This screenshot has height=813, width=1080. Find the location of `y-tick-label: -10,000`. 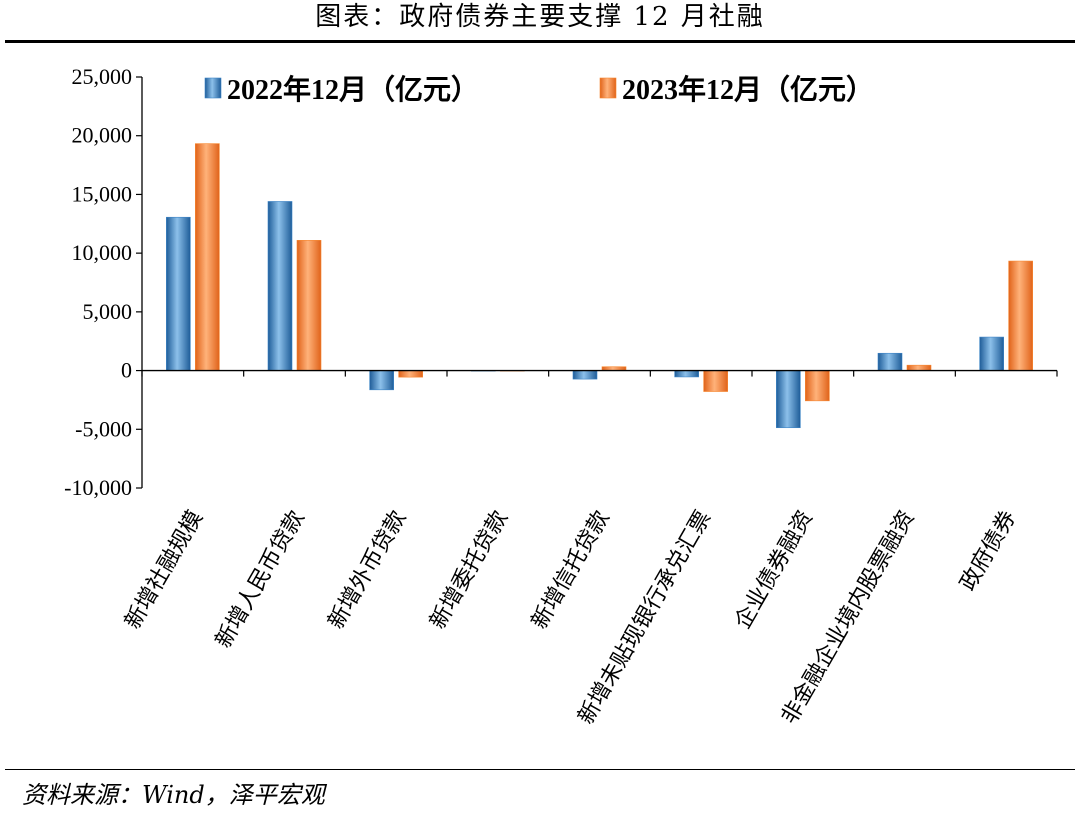

y-tick-label: -10,000 is located at coordinates (98, 487).